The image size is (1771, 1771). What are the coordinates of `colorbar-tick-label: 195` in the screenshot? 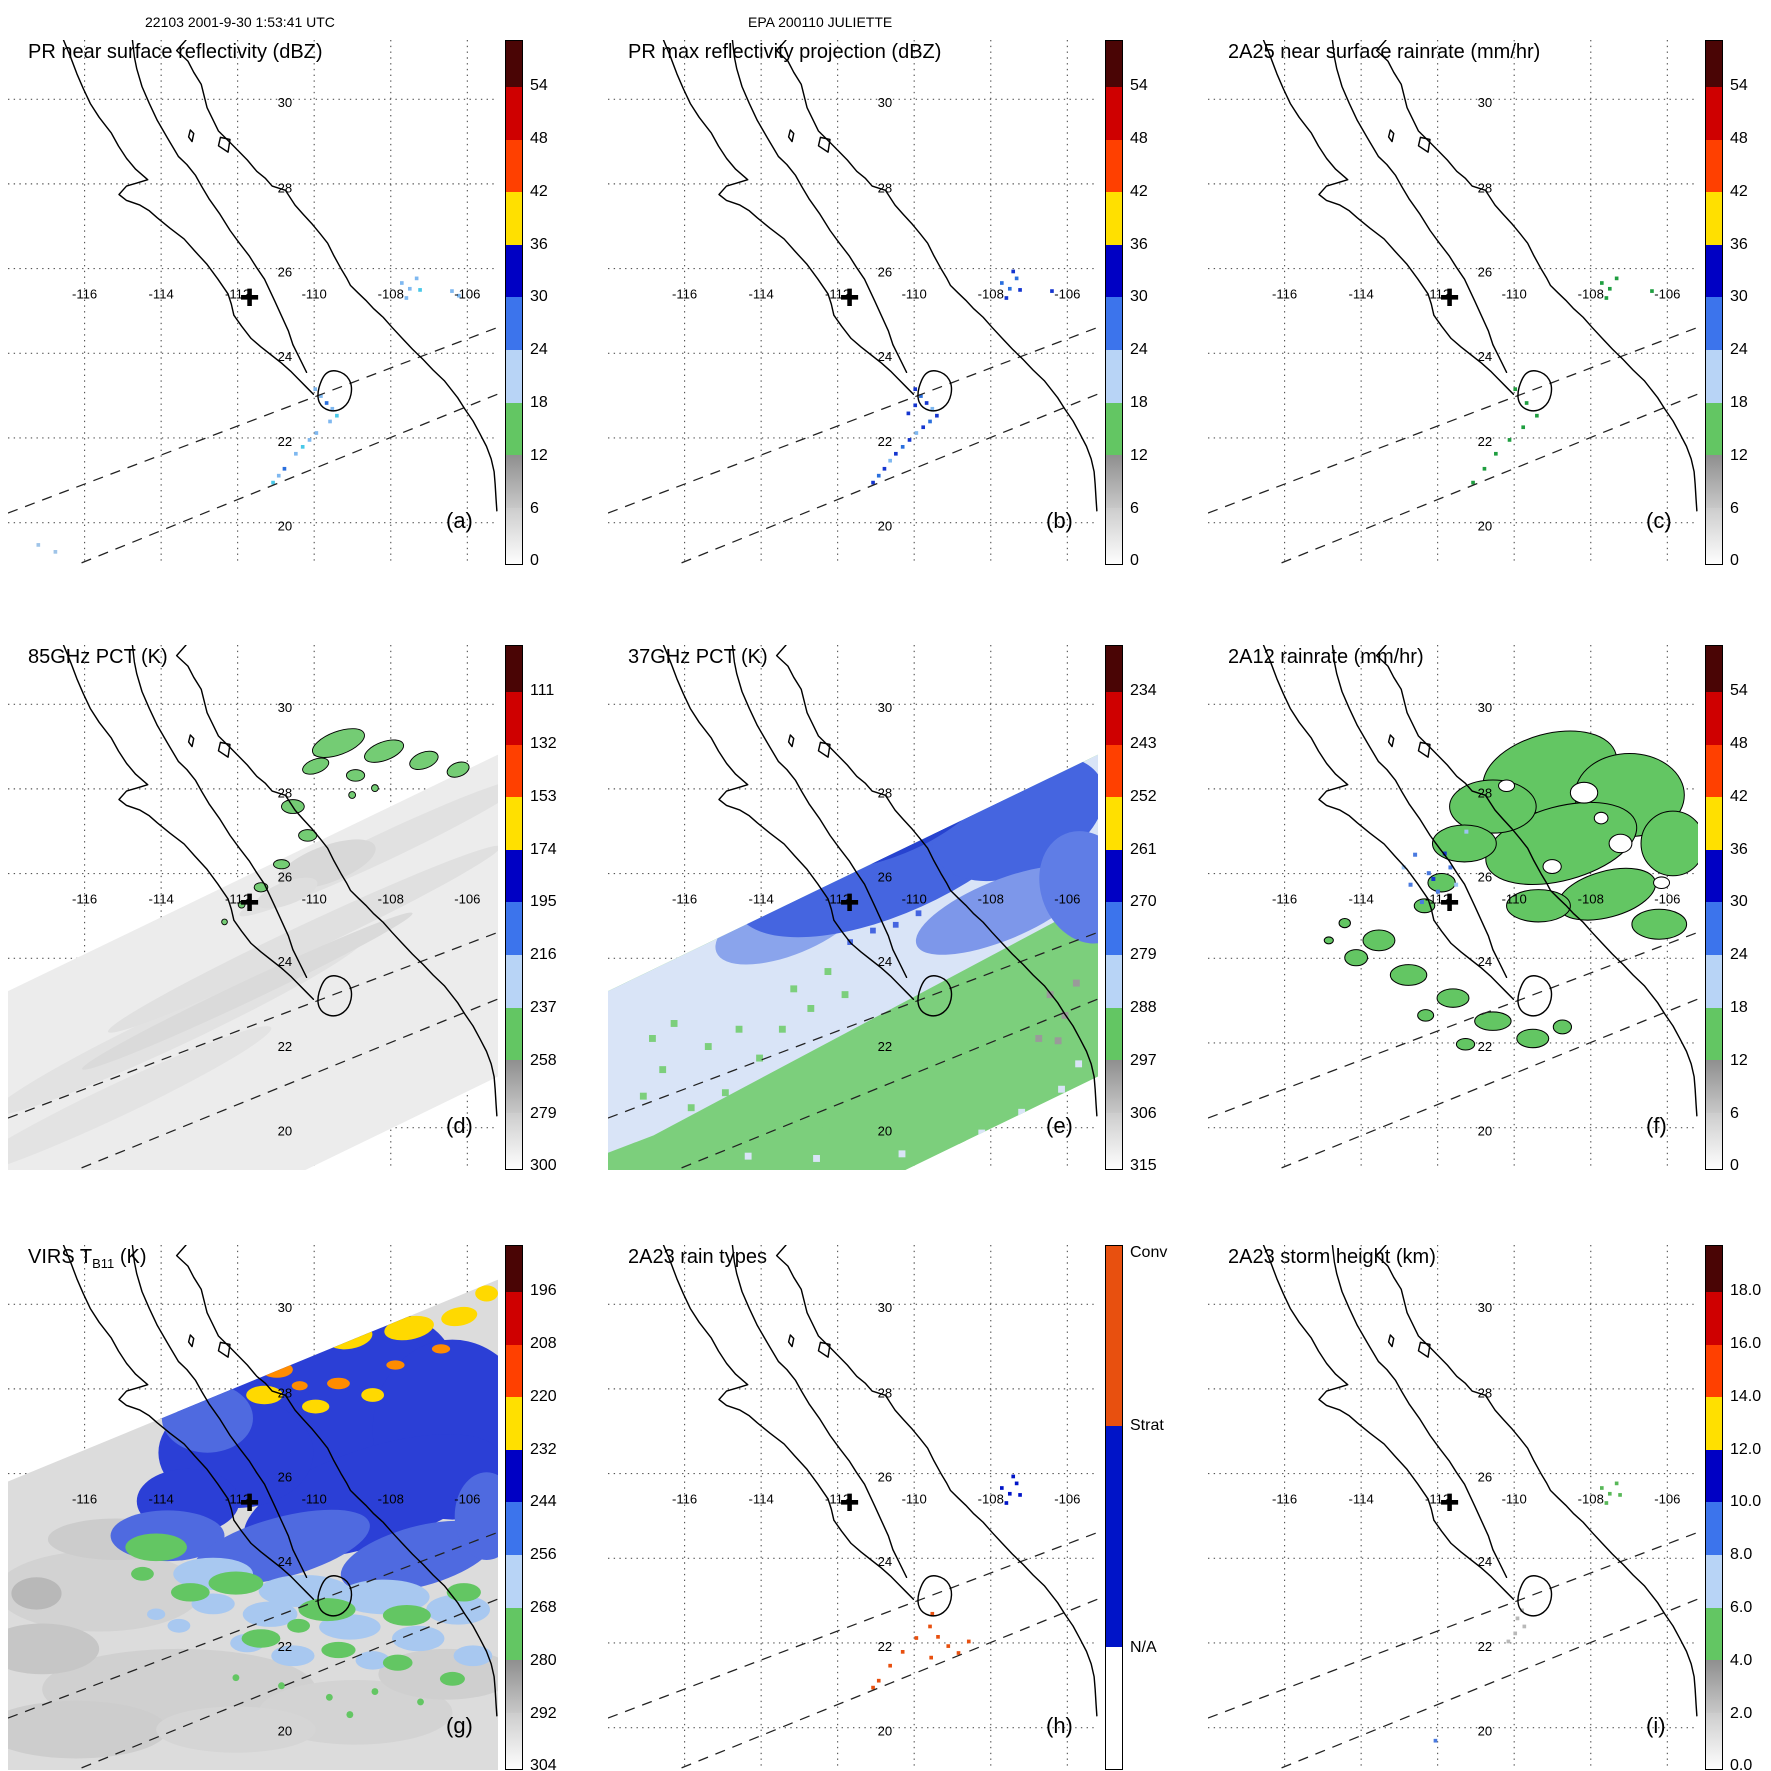 It's located at (543, 902).